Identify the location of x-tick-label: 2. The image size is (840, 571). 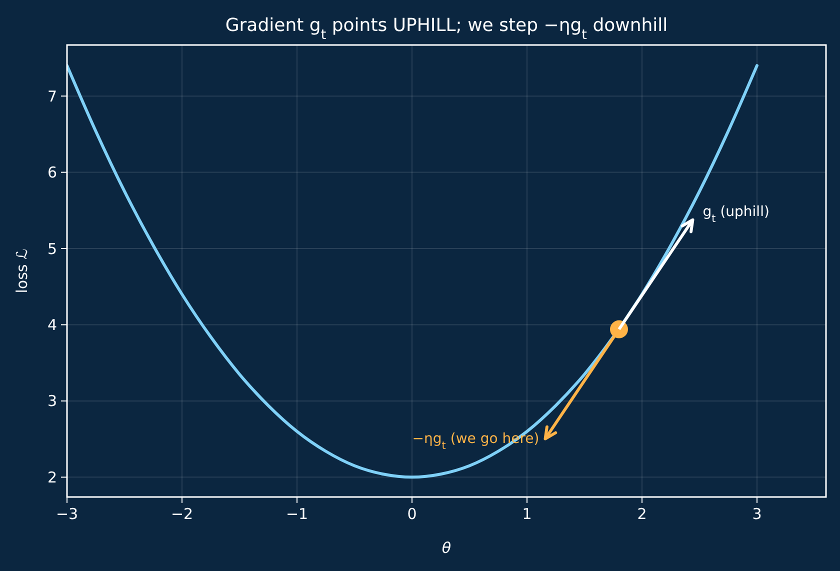
(642, 514).